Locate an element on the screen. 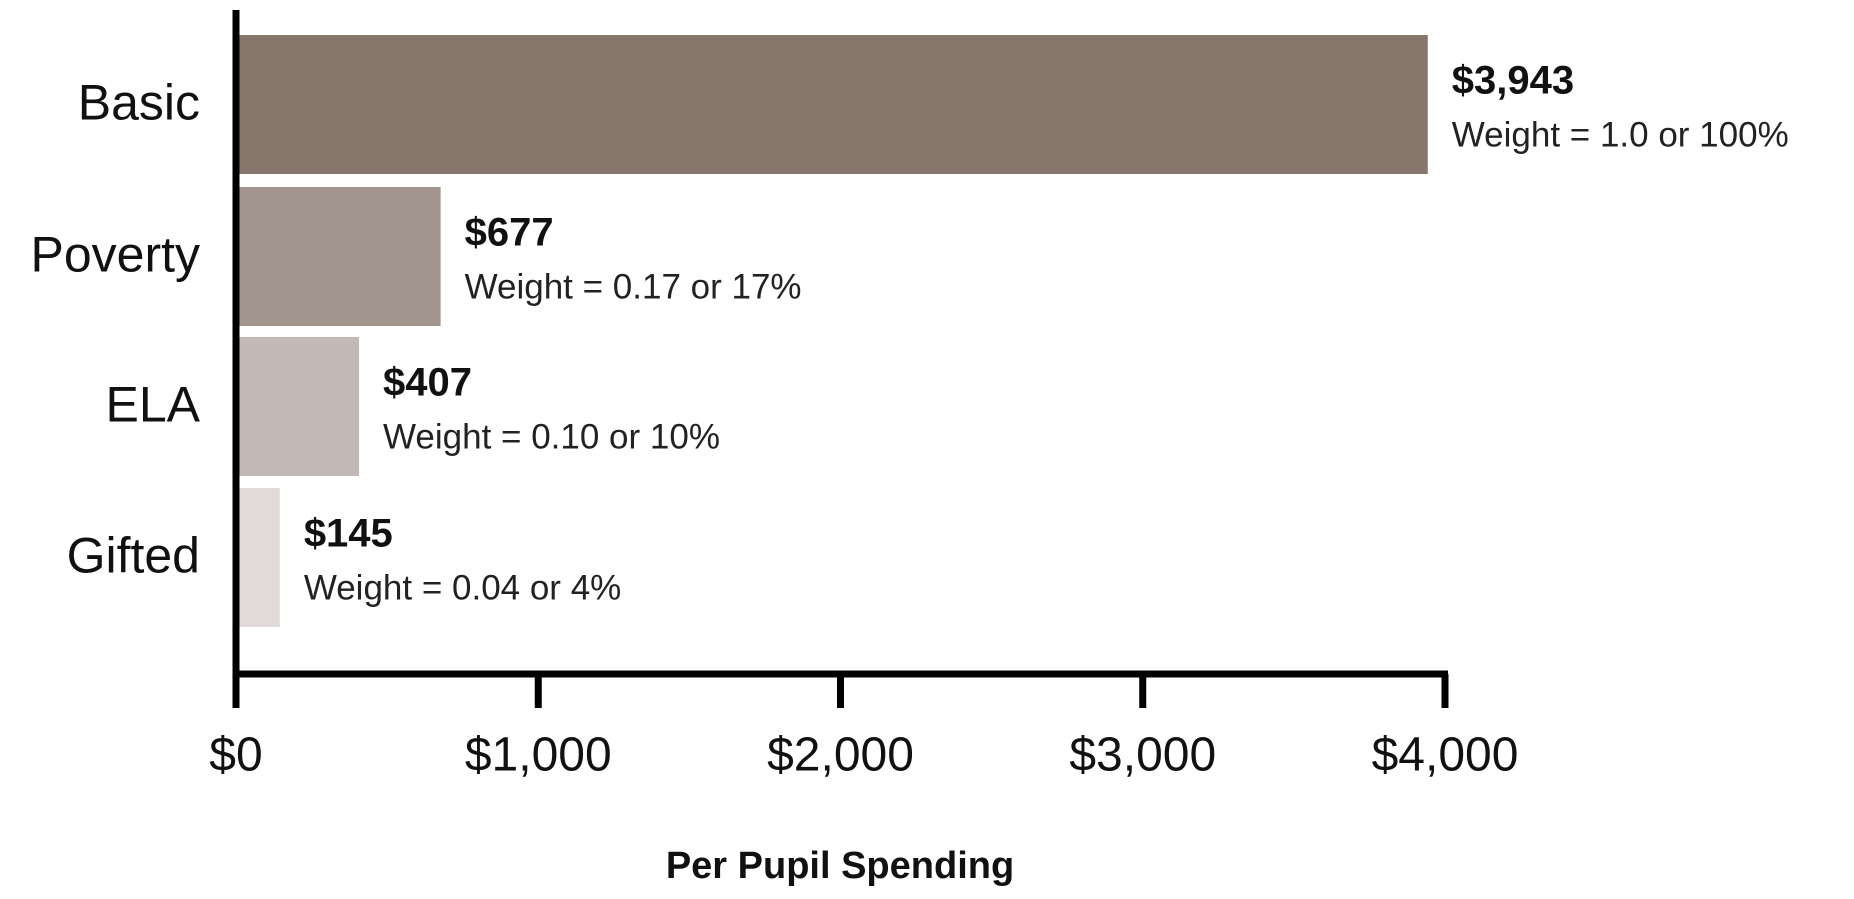 The height and width of the screenshot is (899, 1854). x-tick-label: $4,000 is located at coordinates (1445, 755).